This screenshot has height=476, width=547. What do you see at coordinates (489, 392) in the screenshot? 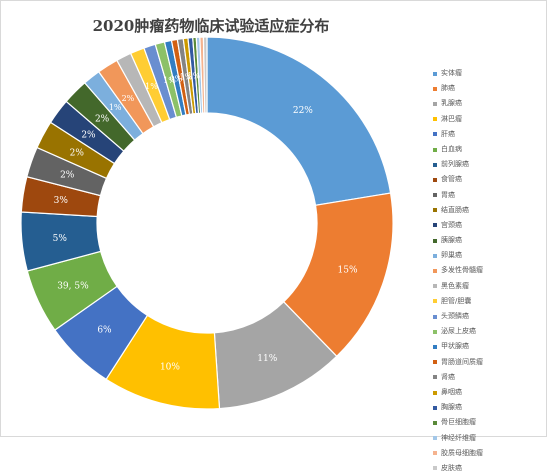
I see `legend-item-22: 鼻咽癌` at bounding box center [489, 392].